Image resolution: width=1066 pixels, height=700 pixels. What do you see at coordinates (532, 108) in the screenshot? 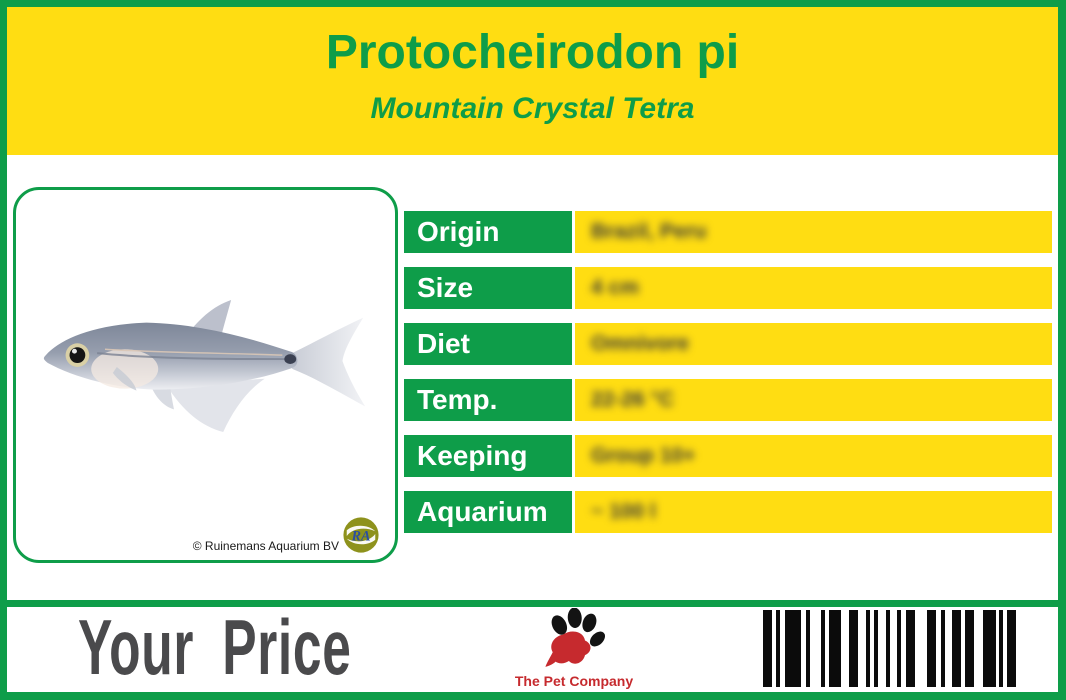
I see `species-common-name: Mountain Crystal Tetra` at bounding box center [532, 108].